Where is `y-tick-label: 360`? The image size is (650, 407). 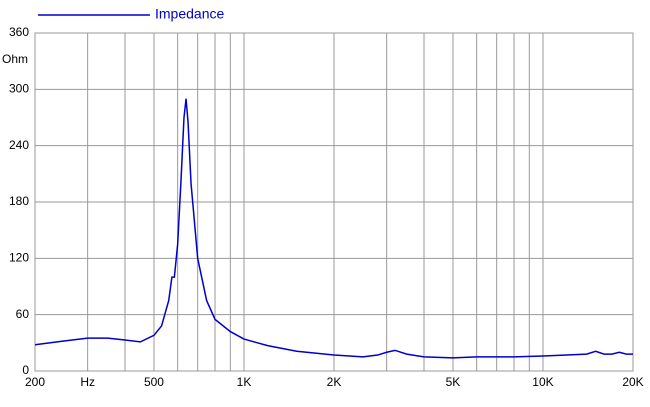 y-tick-label: 360 is located at coordinates (19, 32).